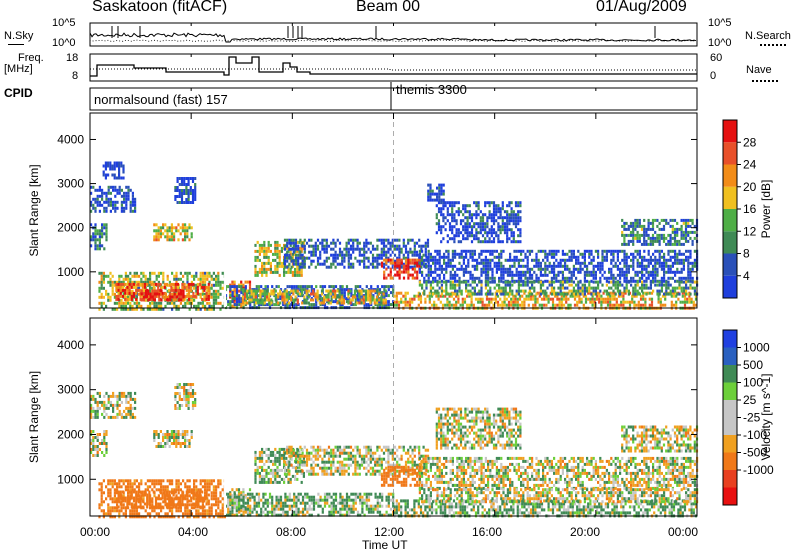 The image size is (800, 554). I want to click on nave-trace, so click(393, 69).